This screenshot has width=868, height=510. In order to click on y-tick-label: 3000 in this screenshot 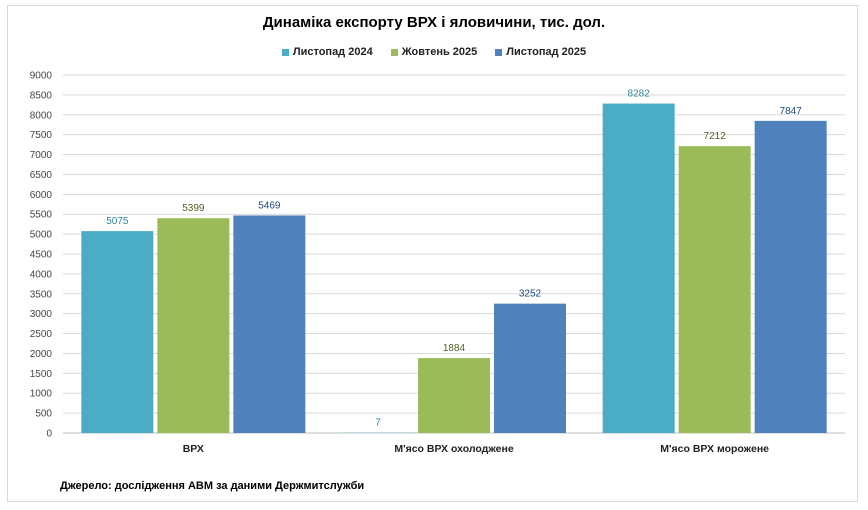, I will do `click(41, 314)`.